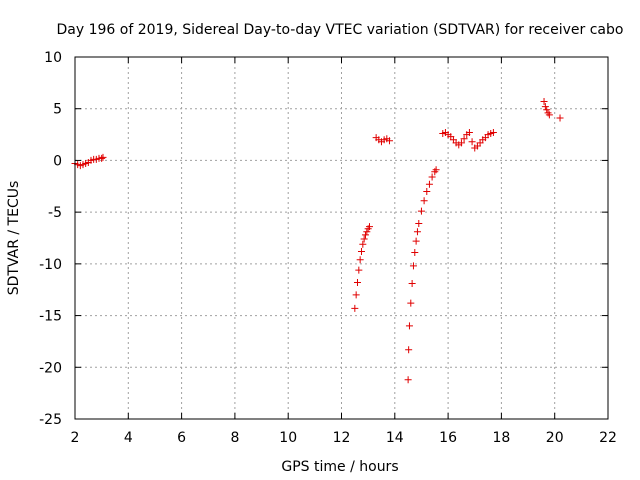 This screenshot has height=480, width=640. What do you see at coordinates (288, 438) in the screenshot?
I see `x-tick-label: 10` at bounding box center [288, 438].